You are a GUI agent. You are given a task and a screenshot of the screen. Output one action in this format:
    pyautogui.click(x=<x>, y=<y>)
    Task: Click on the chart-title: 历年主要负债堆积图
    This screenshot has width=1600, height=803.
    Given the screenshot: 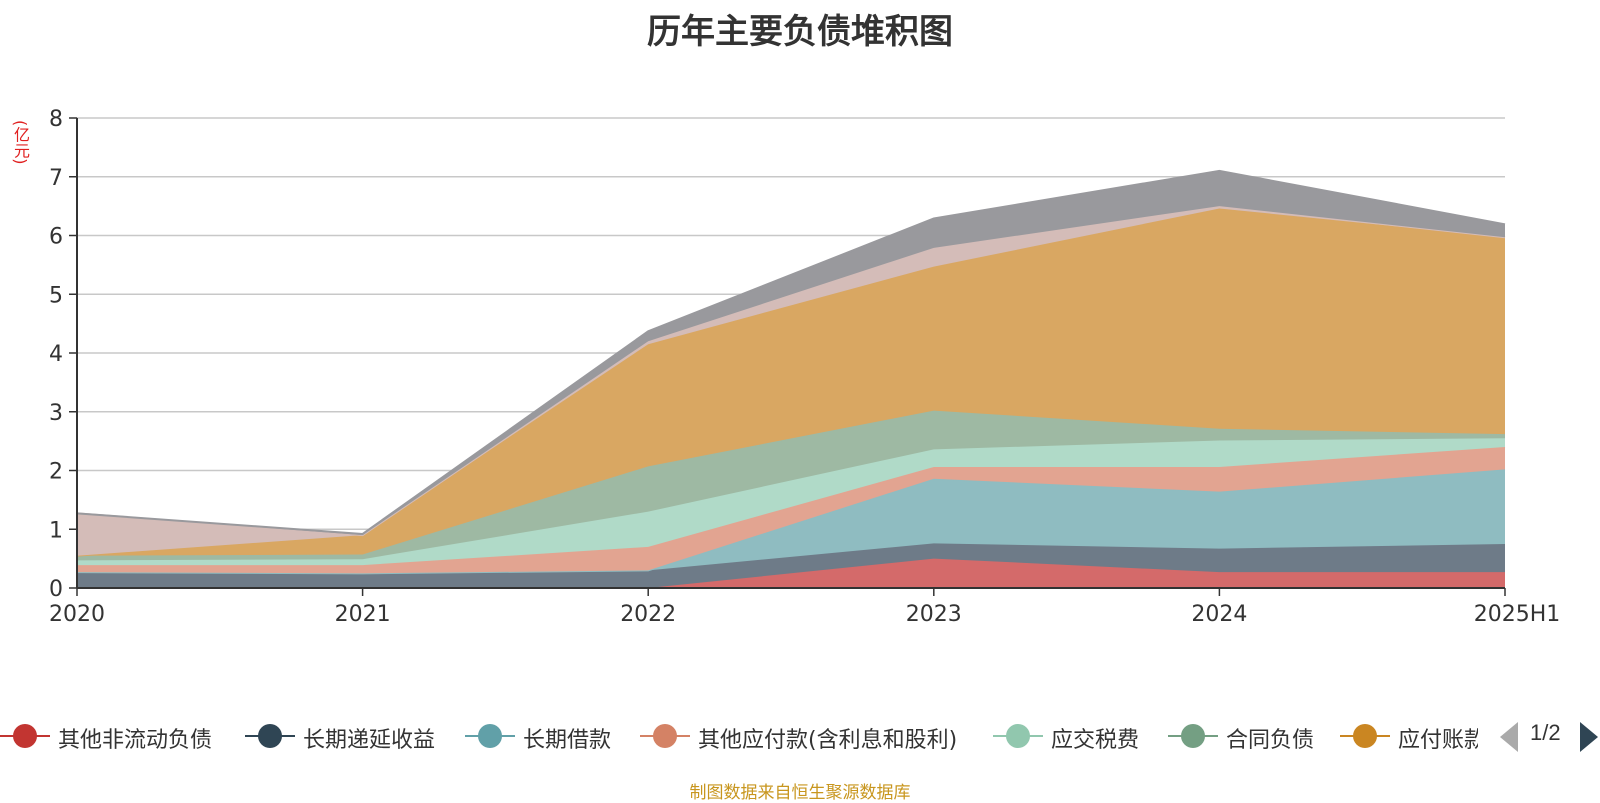 What is the action you would take?
    pyautogui.click(x=800, y=32)
    